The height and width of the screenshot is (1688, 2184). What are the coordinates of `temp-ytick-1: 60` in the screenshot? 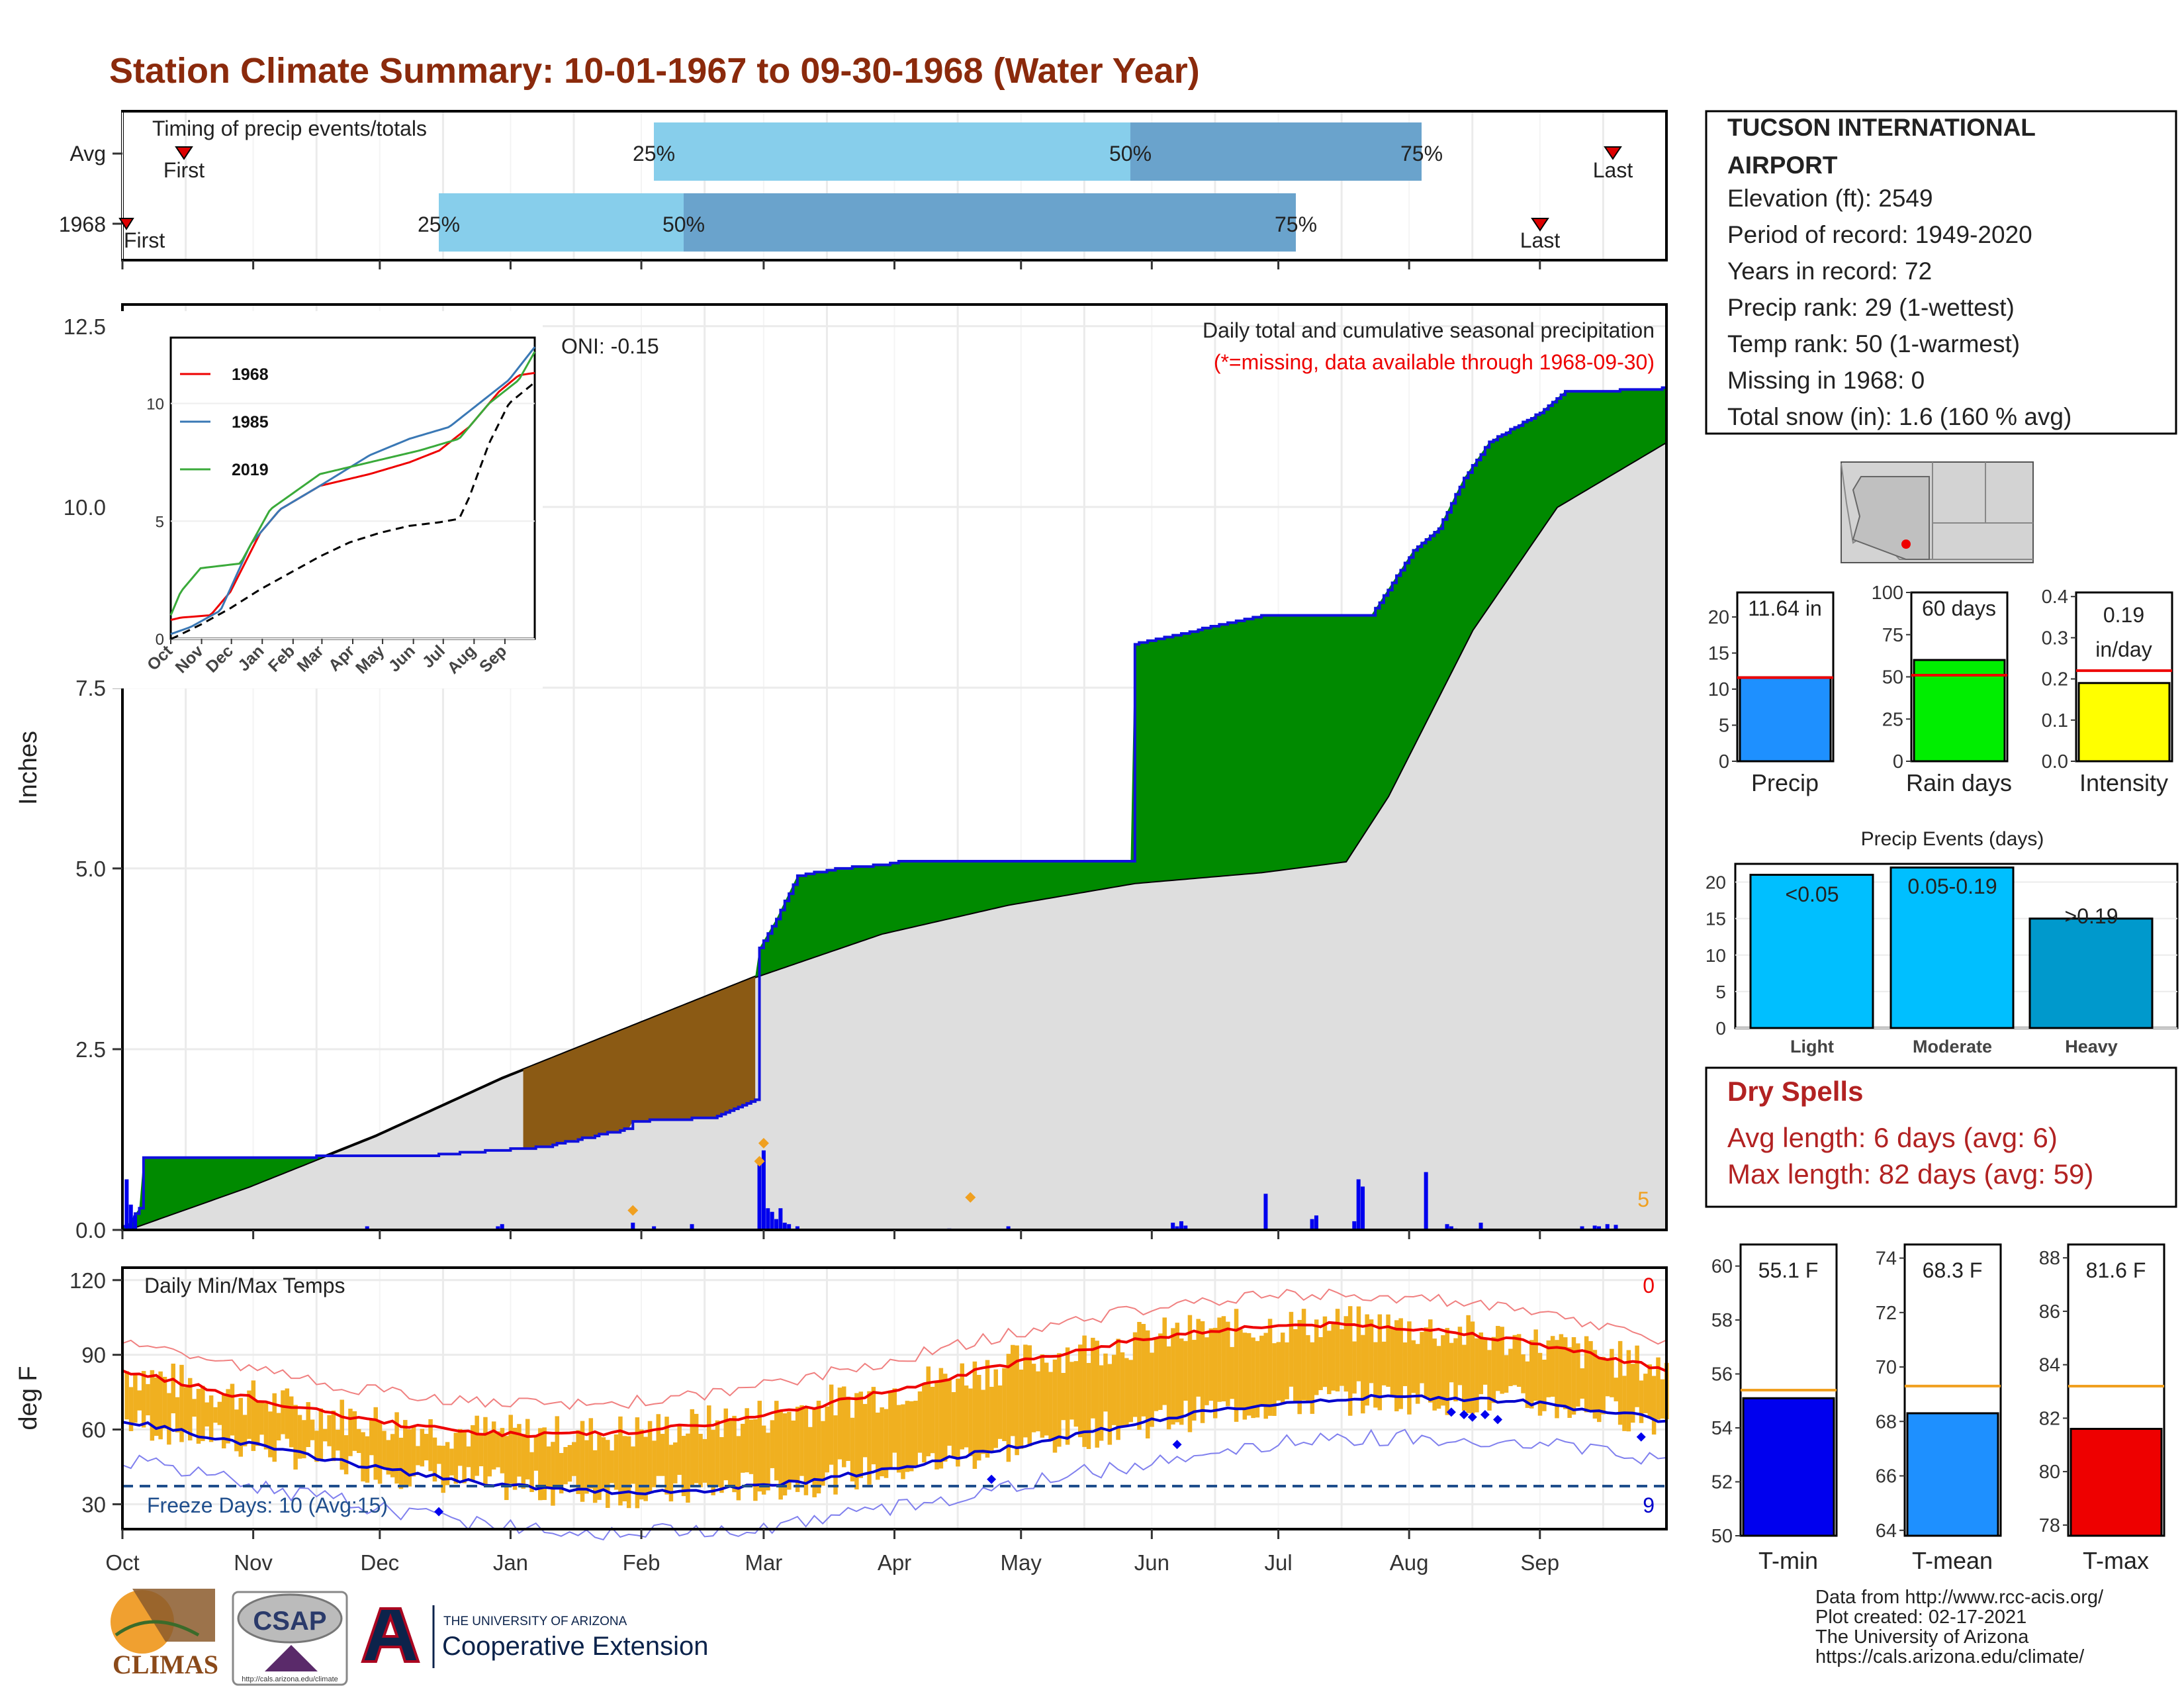 It's located at (93, 1430).